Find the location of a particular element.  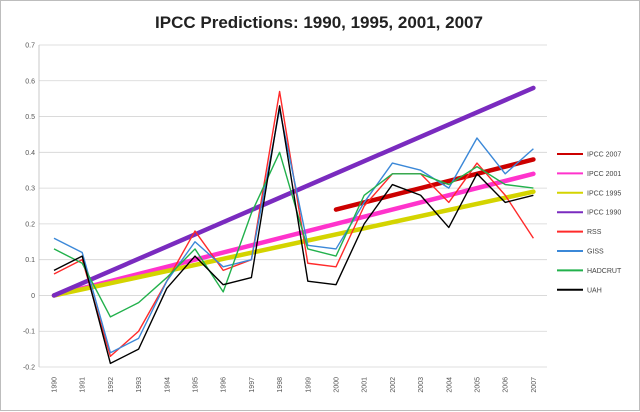

x-tick-label: 2007 is located at coordinates (534, 385).